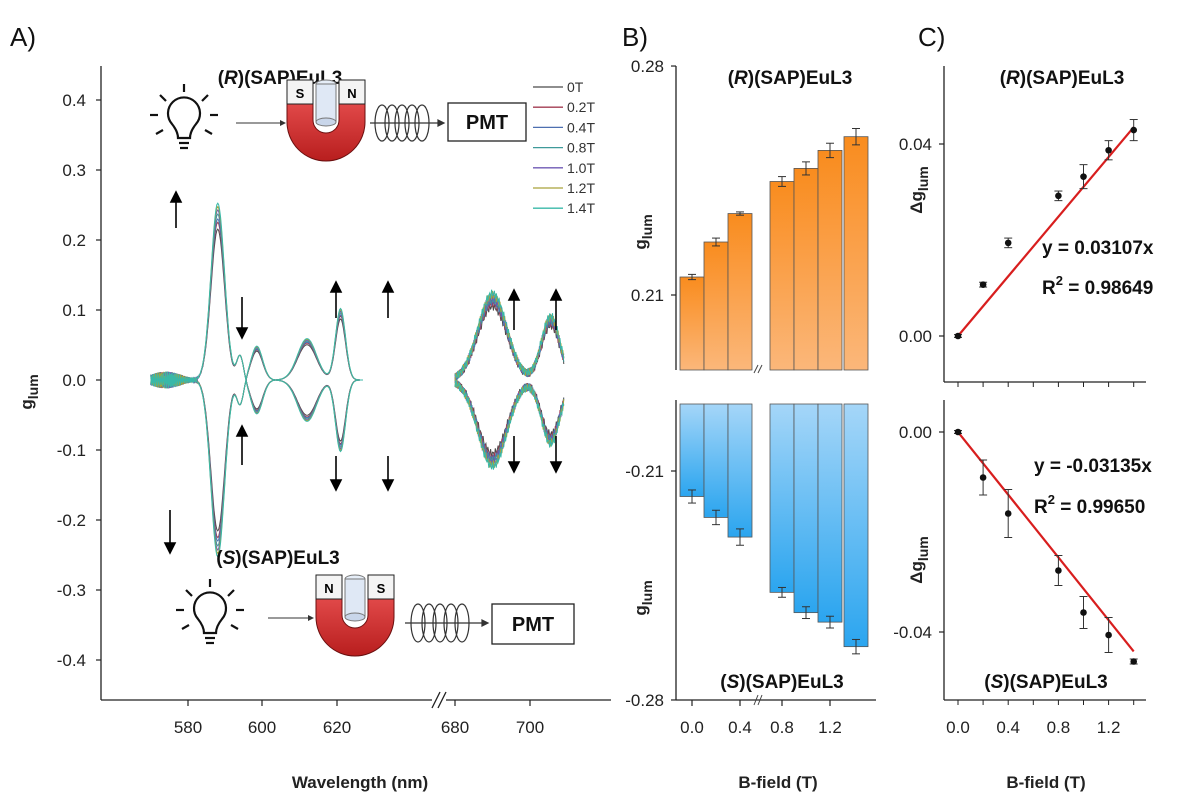  What do you see at coordinates (919, 560) in the screenshot?
I see `panel-c-bottom-y-label: Δglum` at bounding box center [919, 560].